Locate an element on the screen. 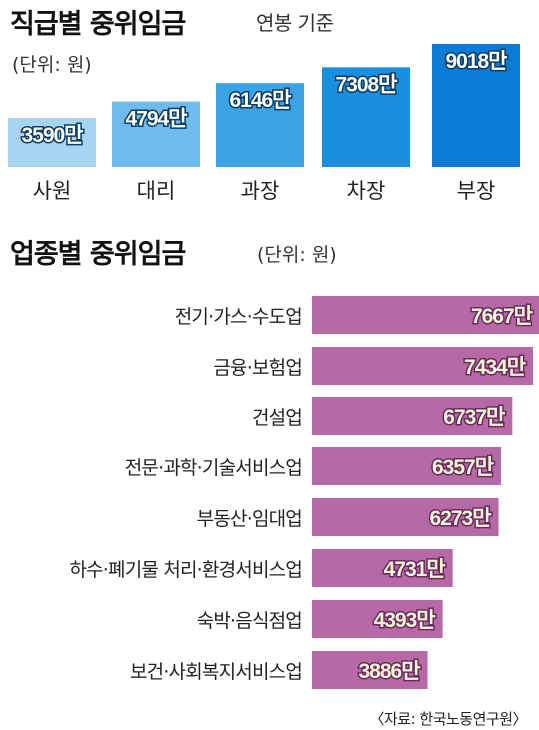 This screenshot has height=730, width=539. industry-category-label: 보건·사회복지서비스업 is located at coordinates (216, 672).